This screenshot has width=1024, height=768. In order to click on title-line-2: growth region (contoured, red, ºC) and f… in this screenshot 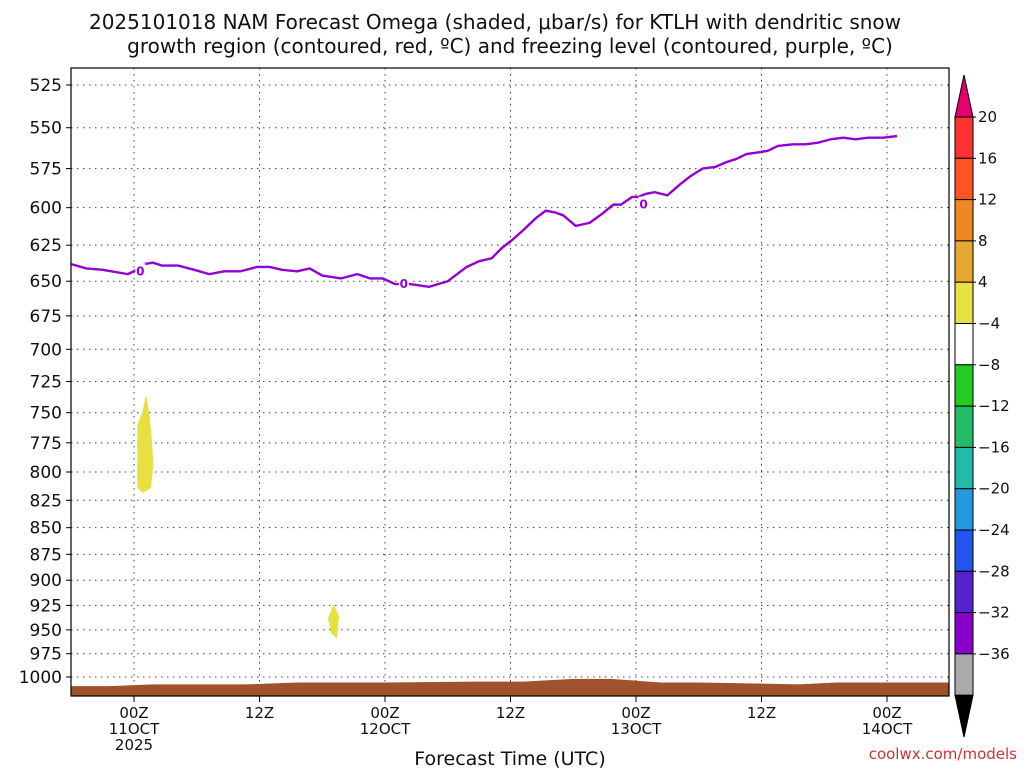, I will do `click(510, 46)`.